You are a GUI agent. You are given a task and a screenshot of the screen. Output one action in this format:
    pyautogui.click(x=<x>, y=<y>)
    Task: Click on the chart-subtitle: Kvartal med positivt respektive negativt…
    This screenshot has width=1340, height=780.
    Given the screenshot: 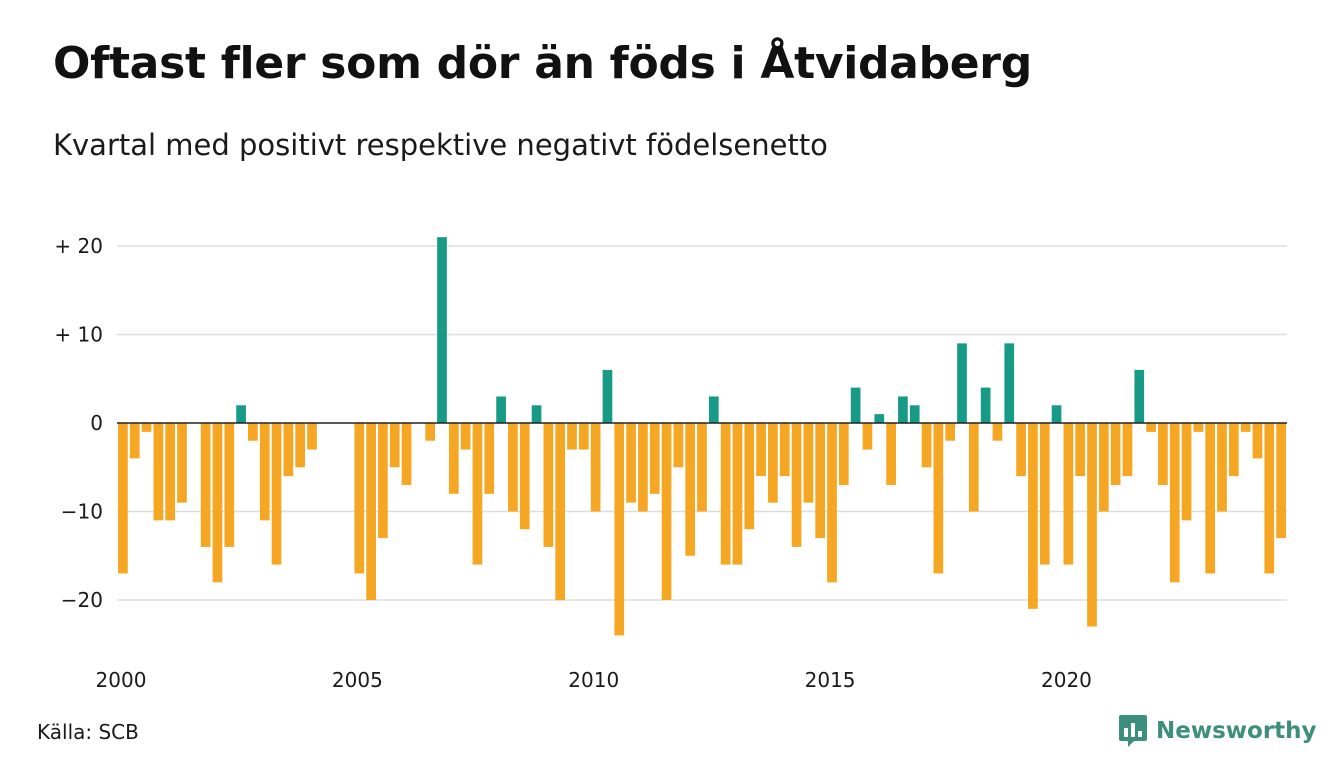 What is the action you would take?
    pyautogui.click(x=440, y=145)
    